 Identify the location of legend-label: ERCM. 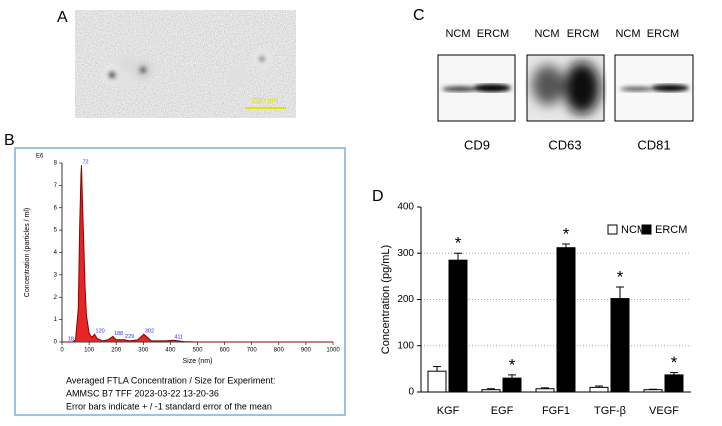
(671, 230).